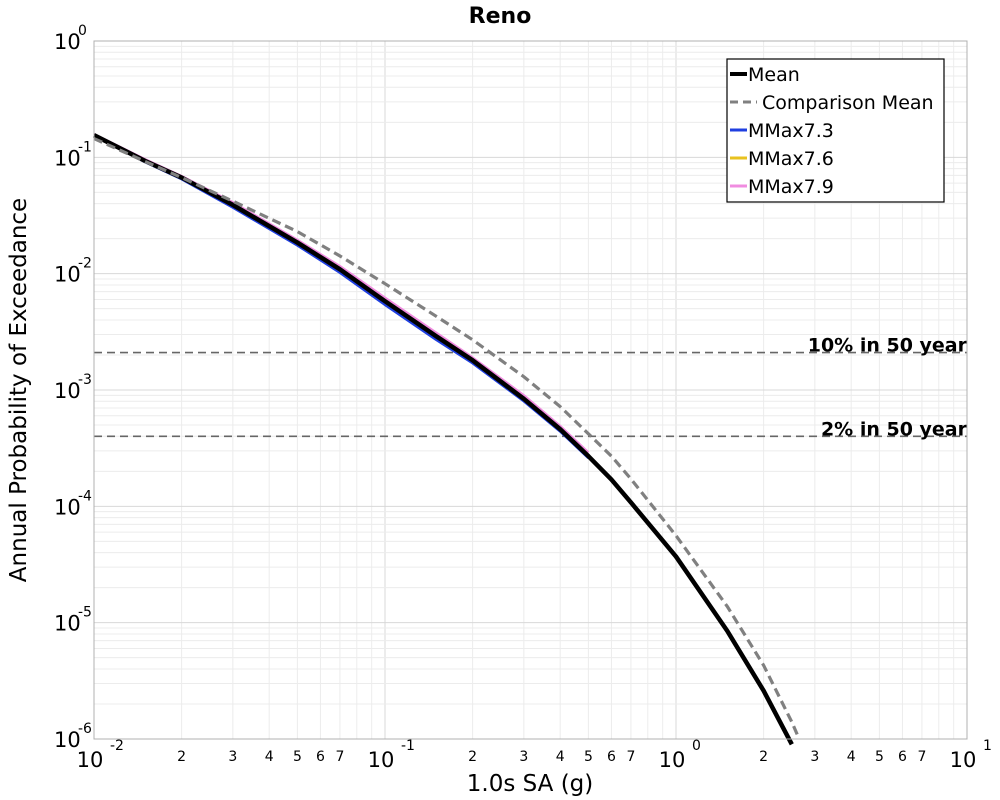 Image resolution: width=1000 pixels, height=800 pixels. I want to click on x-axis-label: 1.0s SA (g), so click(530, 784).